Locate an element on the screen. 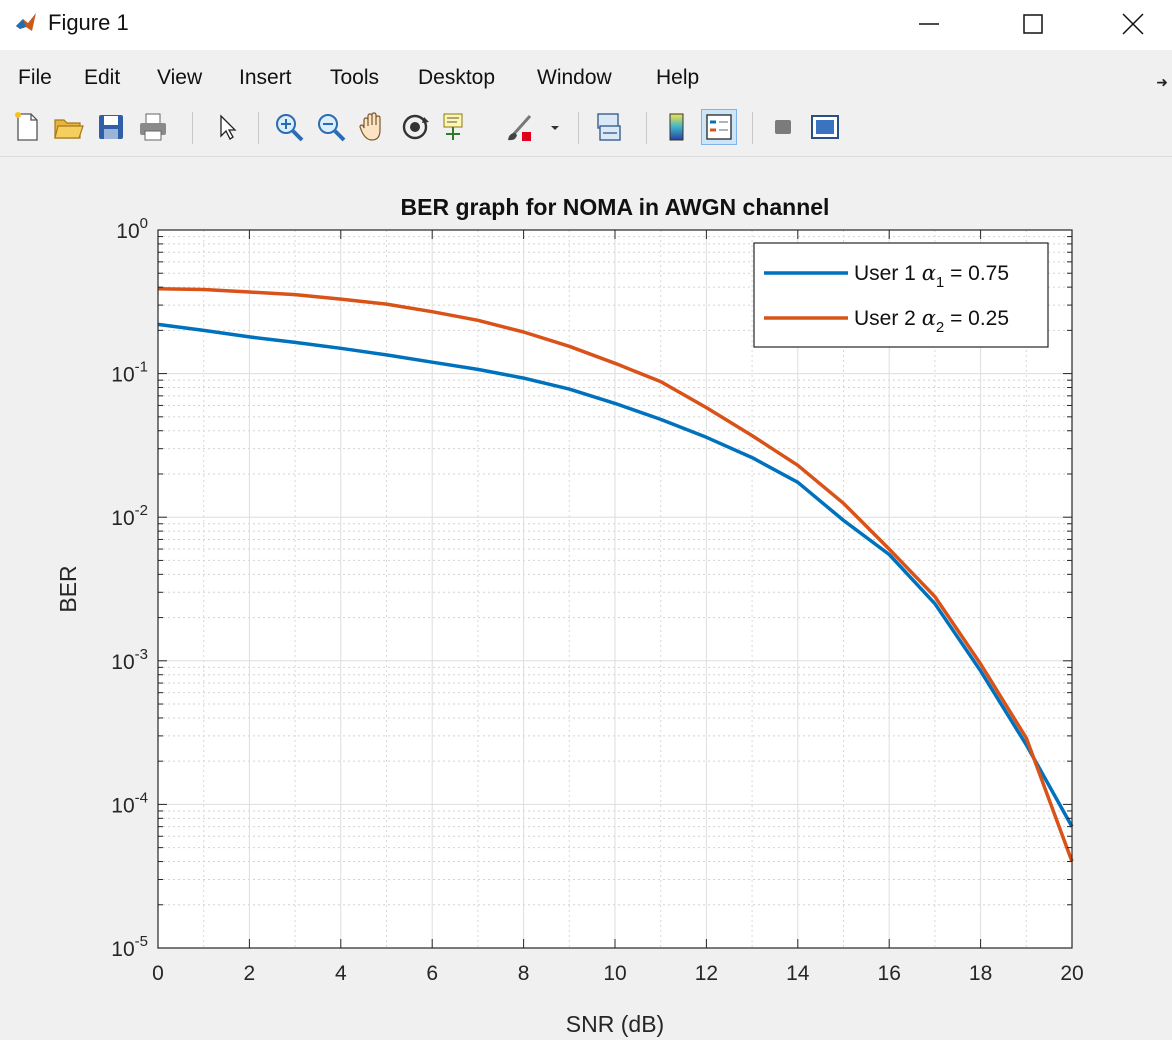 The height and width of the screenshot is (1040, 1172). x-tick-label: 14 is located at coordinates (798, 973).